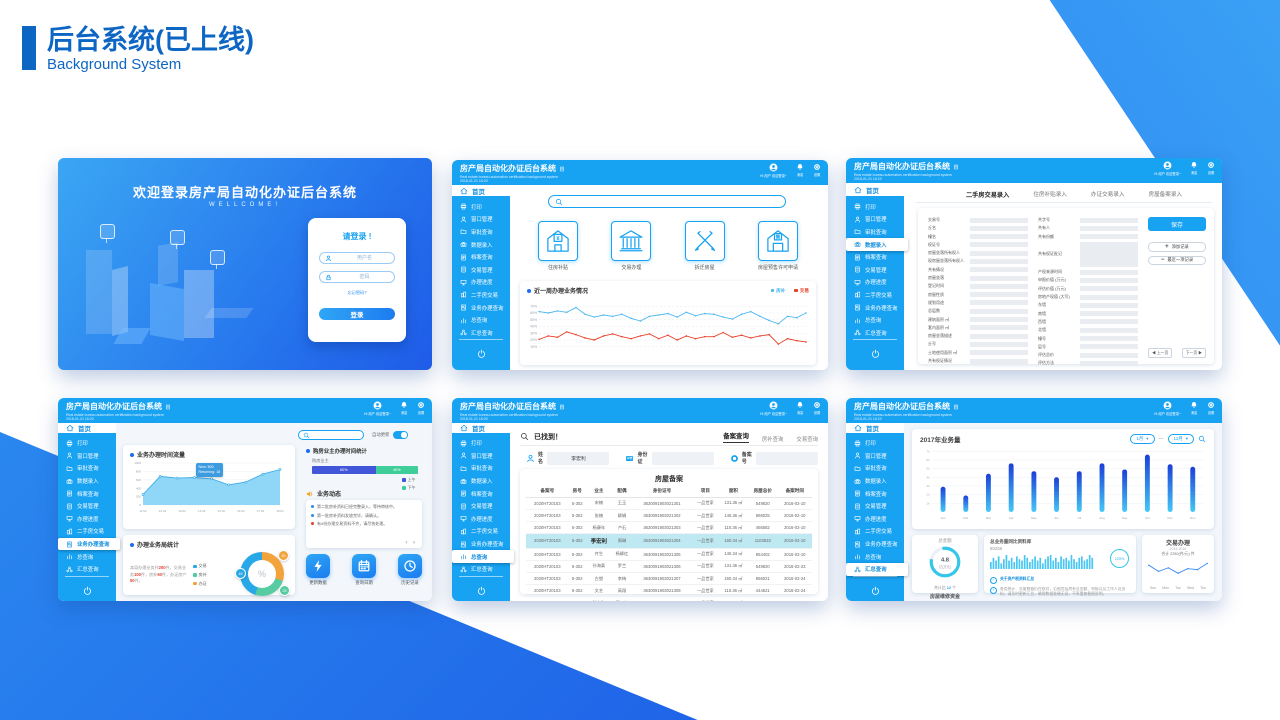 The height and width of the screenshot is (720, 1280). What do you see at coordinates (667, 201) in the screenshot?
I see `search-bar` at bounding box center [667, 201].